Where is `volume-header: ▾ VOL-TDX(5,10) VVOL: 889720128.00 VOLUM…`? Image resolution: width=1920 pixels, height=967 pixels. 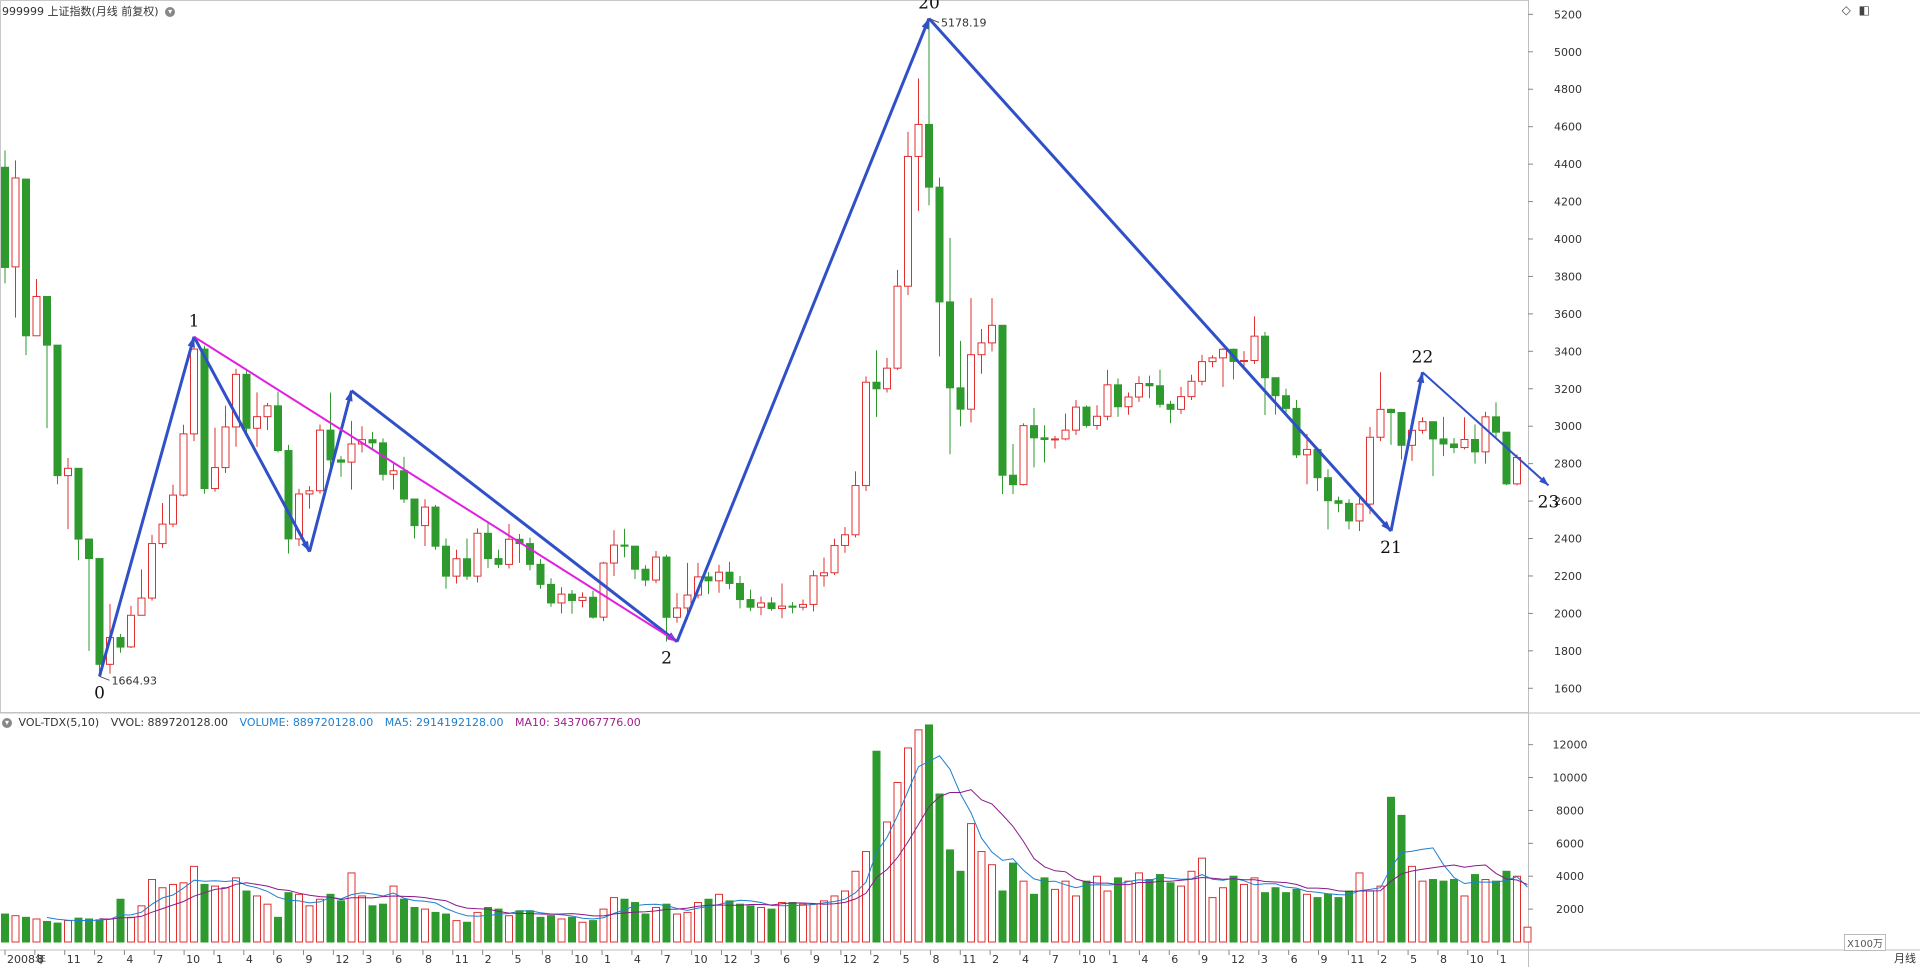
volume-header: ▾ VOL-TDX(5,10) VVOL: 889720128.00 VOLUM… is located at coordinates (325, 722).